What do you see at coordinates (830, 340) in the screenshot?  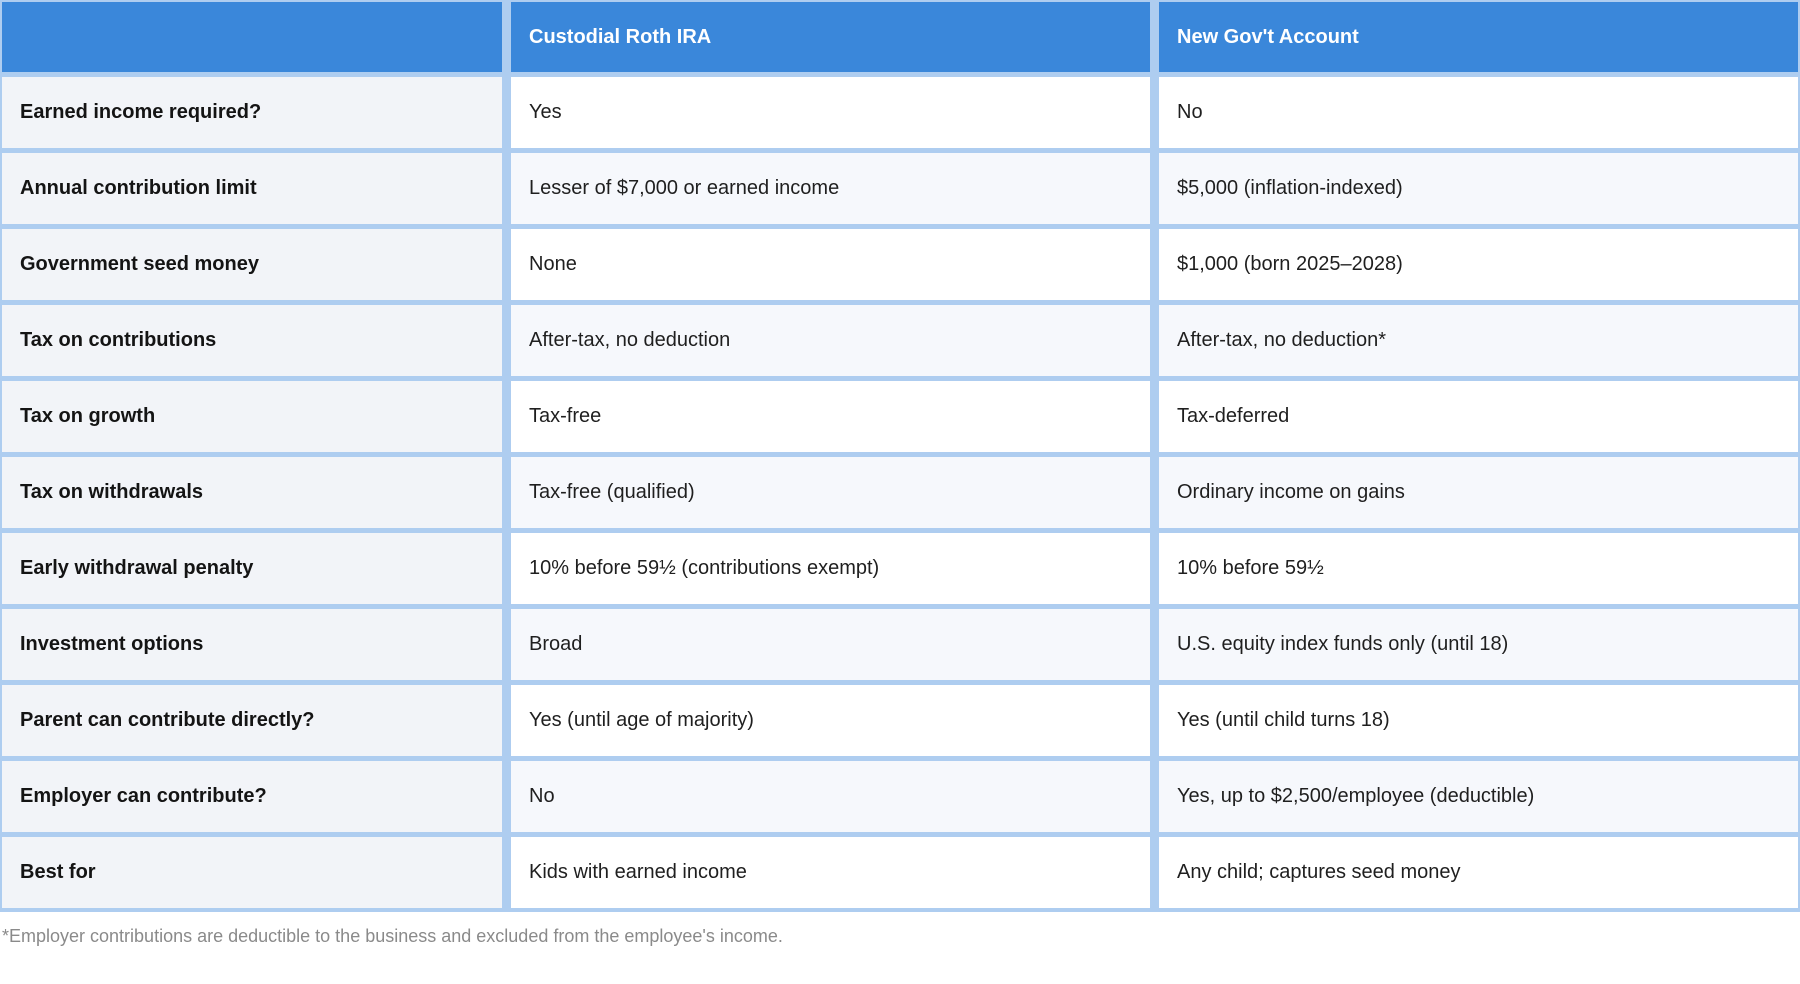 I see `custodial-cell: After-tax, no deduction` at bounding box center [830, 340].